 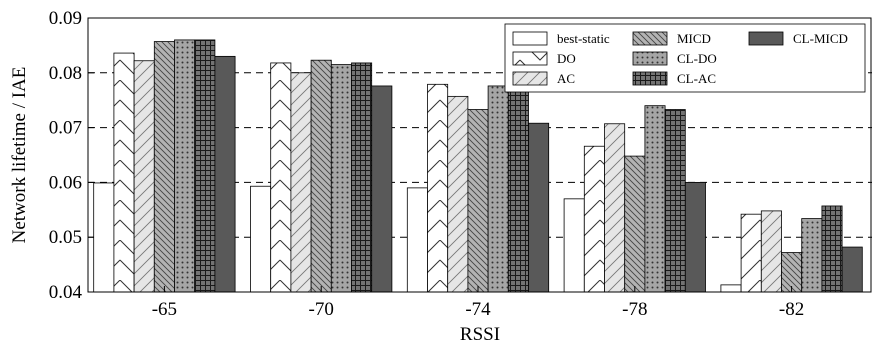 I want to click on y-tick-label: 0.08, so click(x=65, y=73).